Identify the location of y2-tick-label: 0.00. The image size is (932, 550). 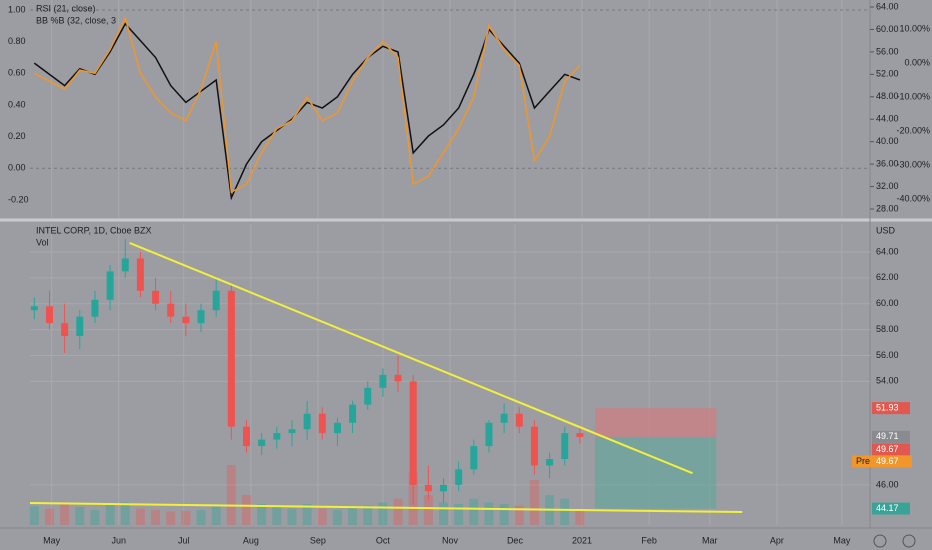
(17, 168).